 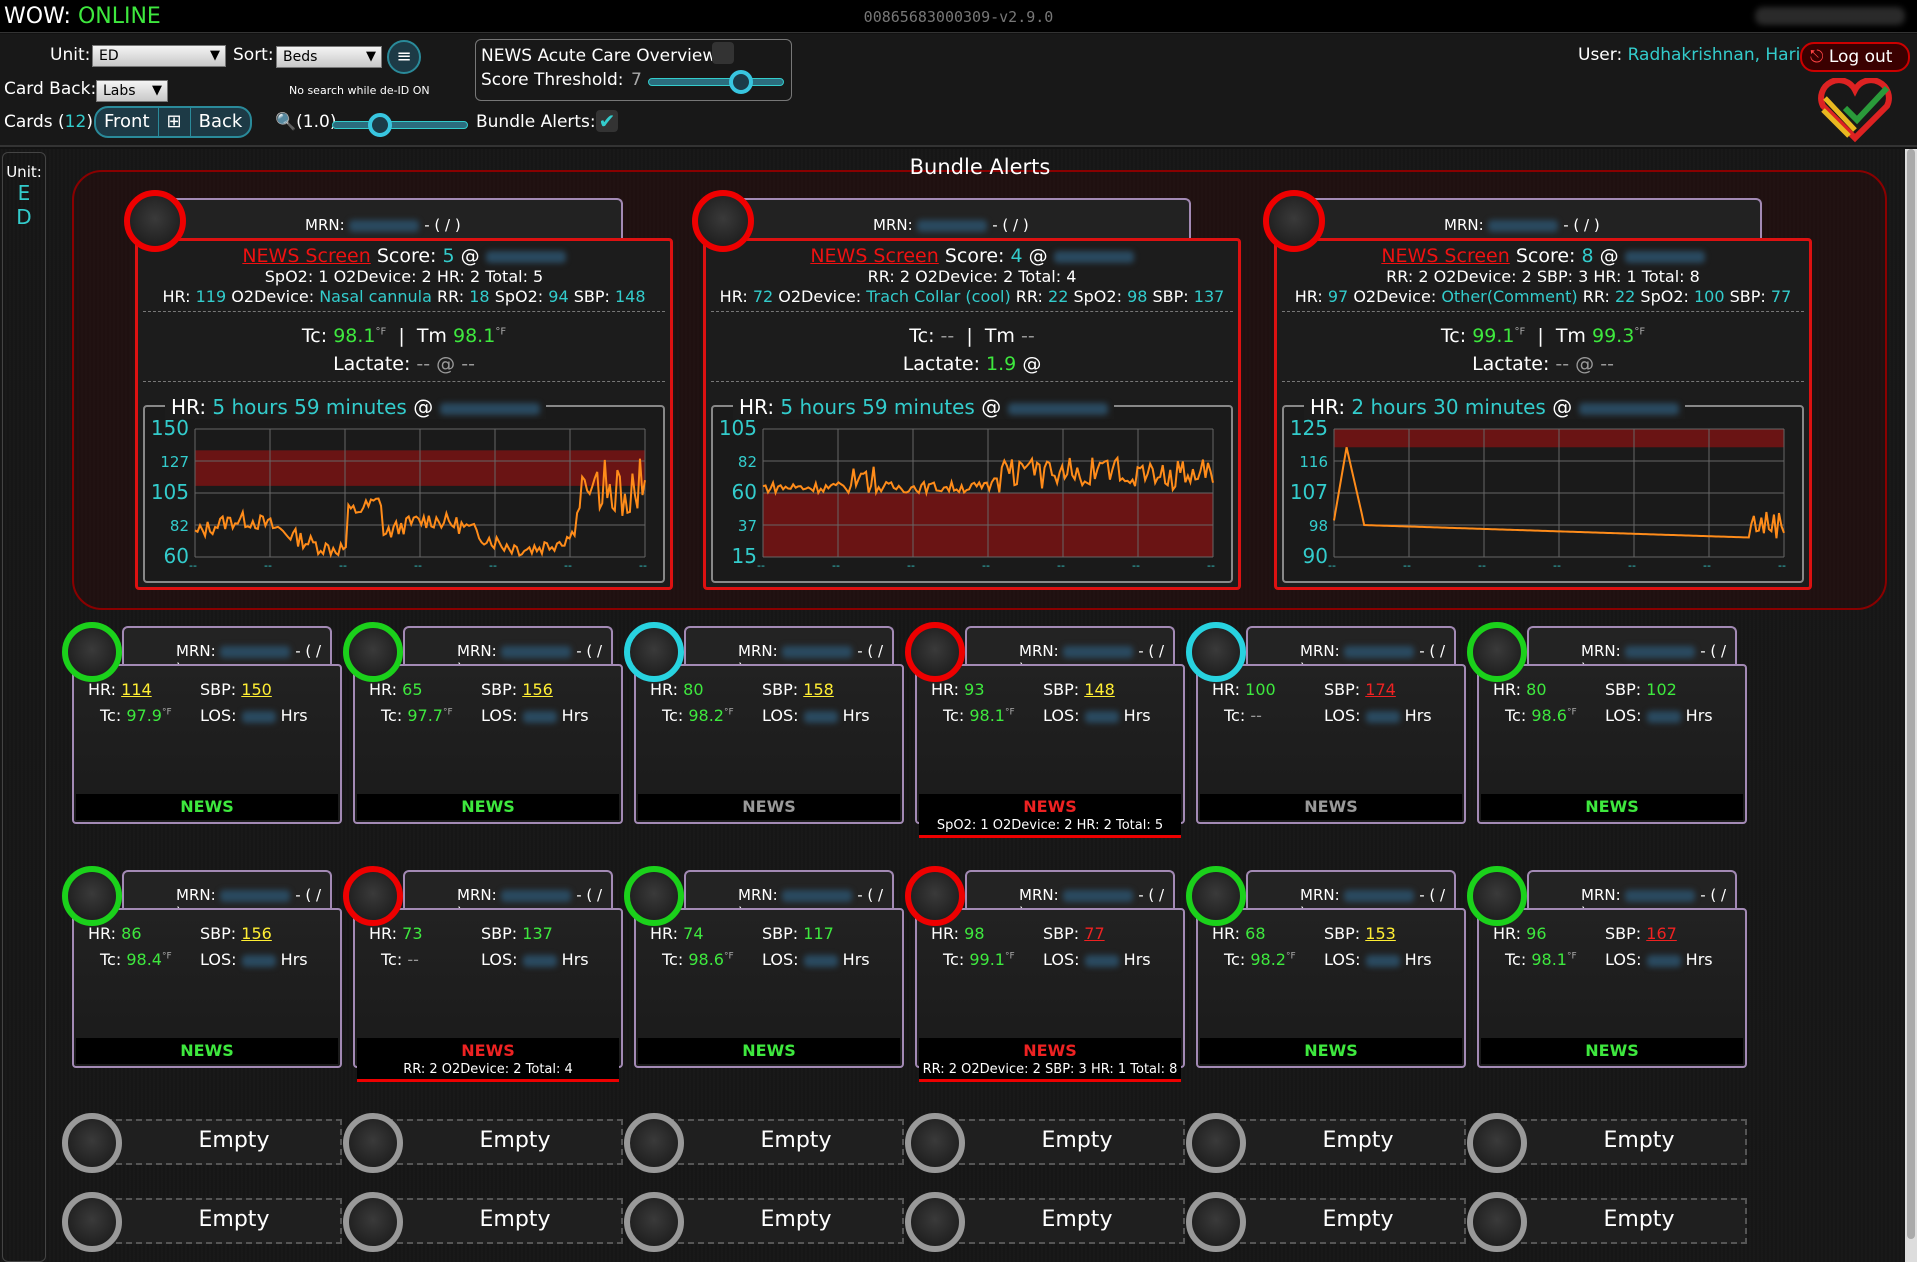 What do you see at coordinates (102, 933) in the screenshot?
I see `hr-label: HR:` at bounding box center [102, 933].